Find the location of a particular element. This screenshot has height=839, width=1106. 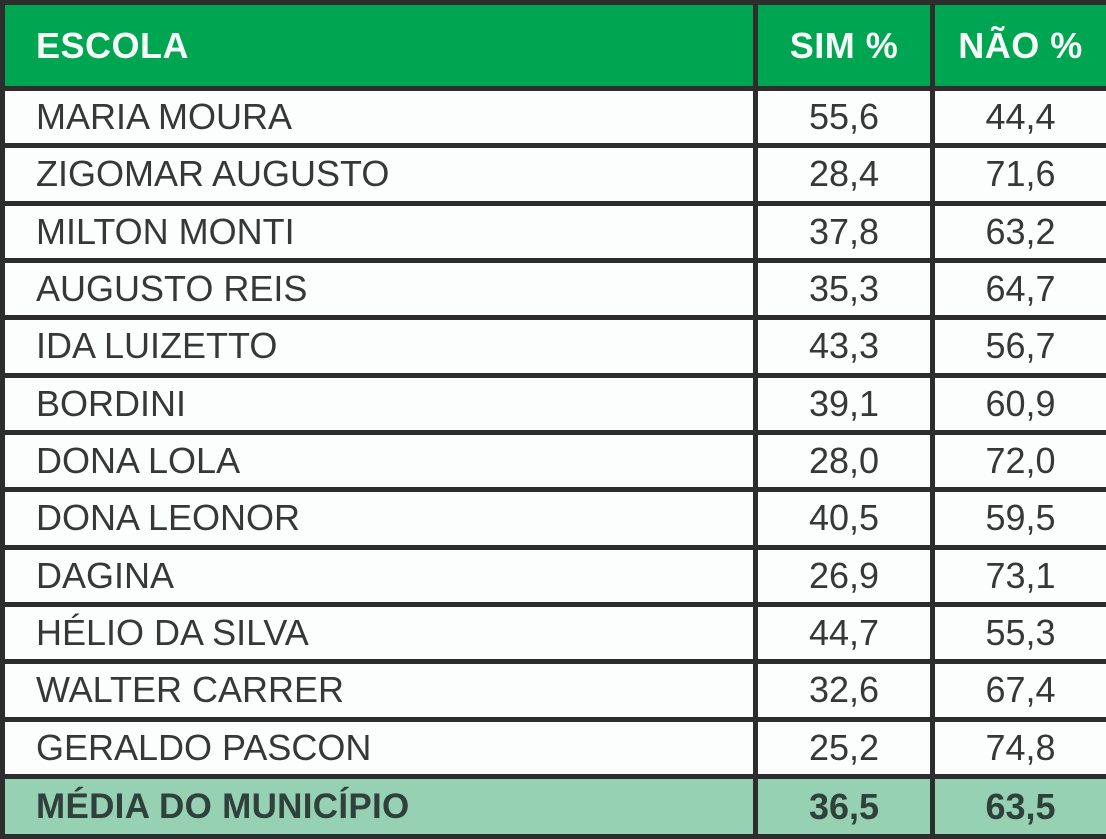

school-name-cell: DAGINA is located at coordinates (379, 575).